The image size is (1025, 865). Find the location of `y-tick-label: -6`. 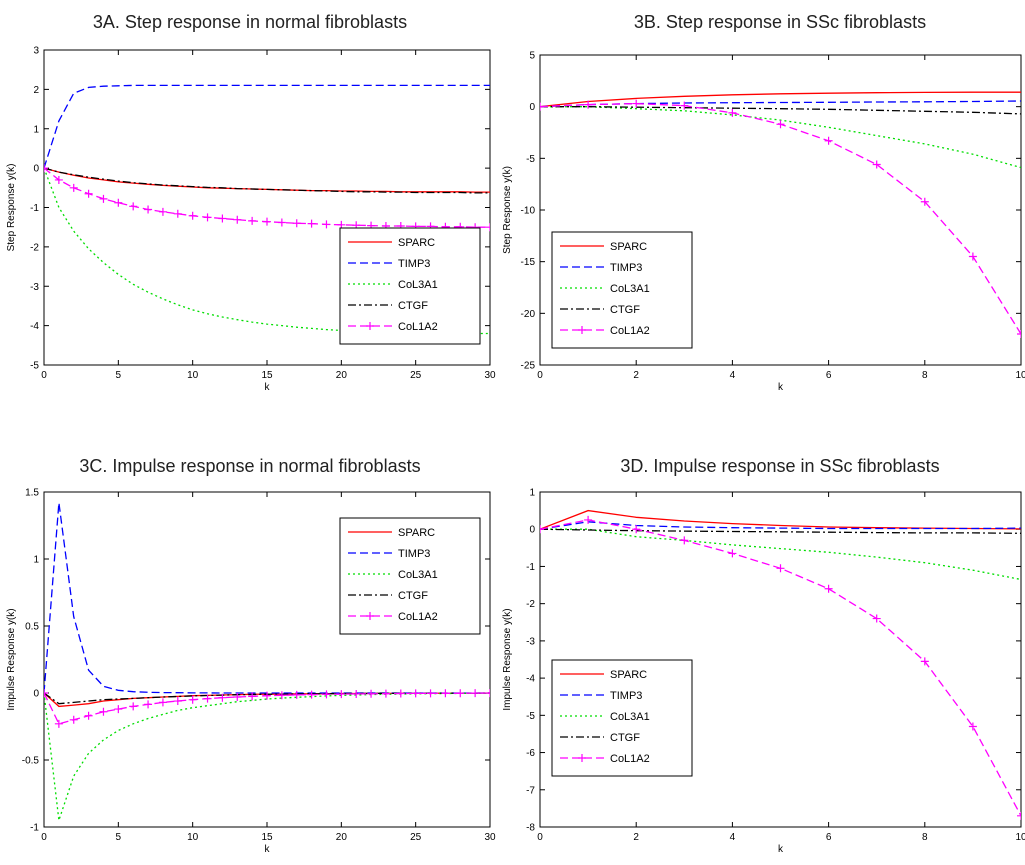

y-tick-label: -6 is located at coordinates (530, 753).